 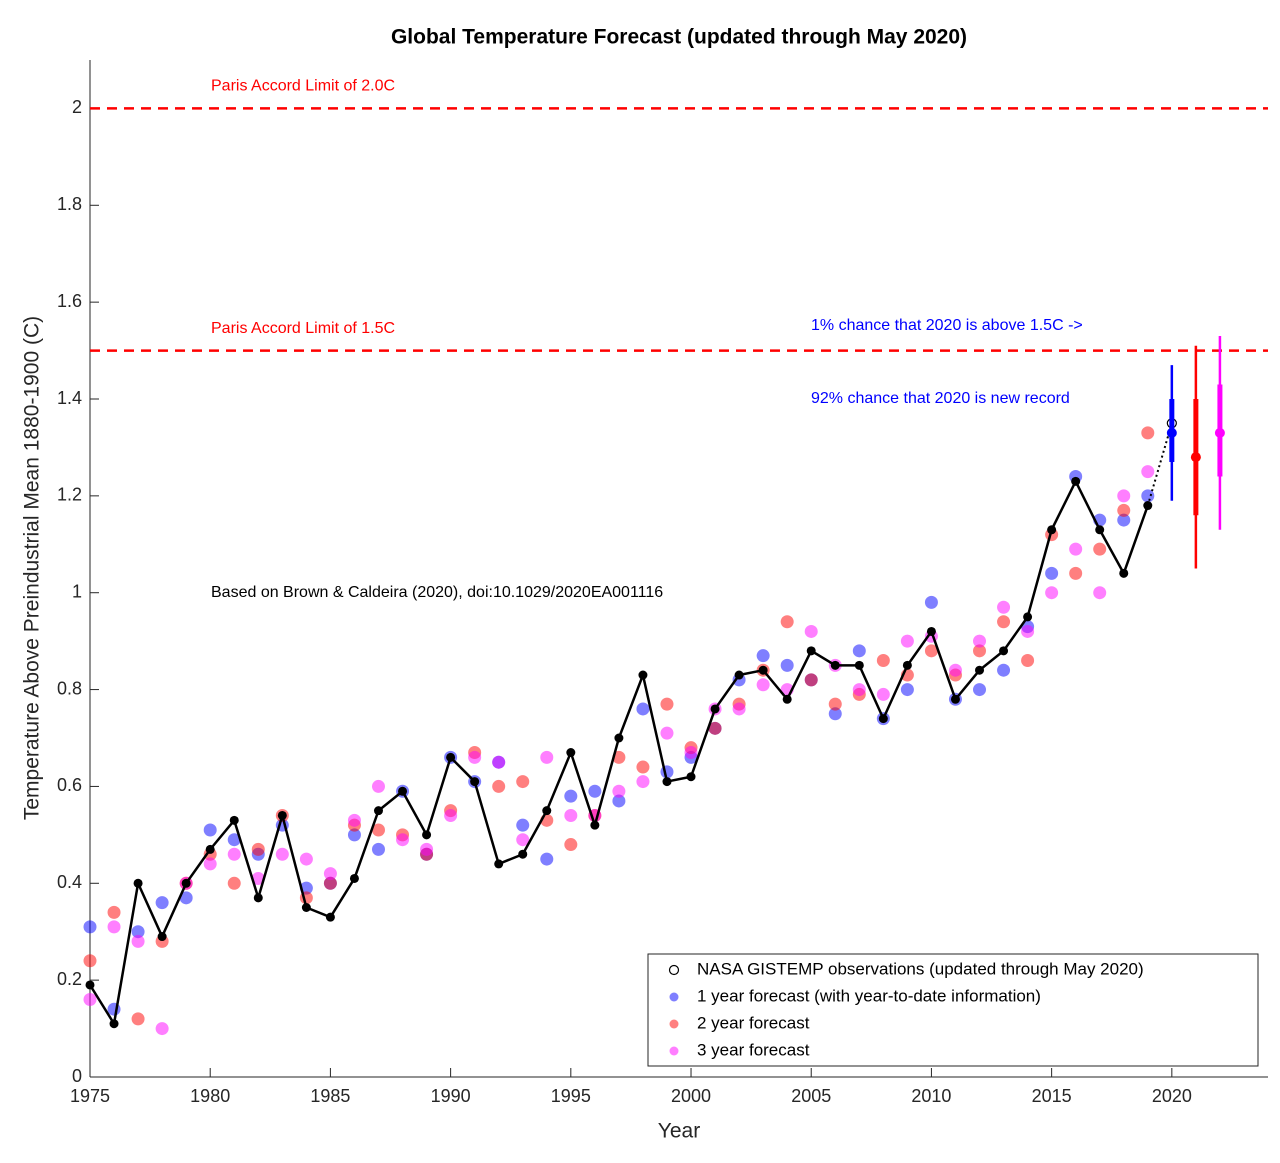 I want to click on y-tick-label: 1.2, so click(x=69, y=495).